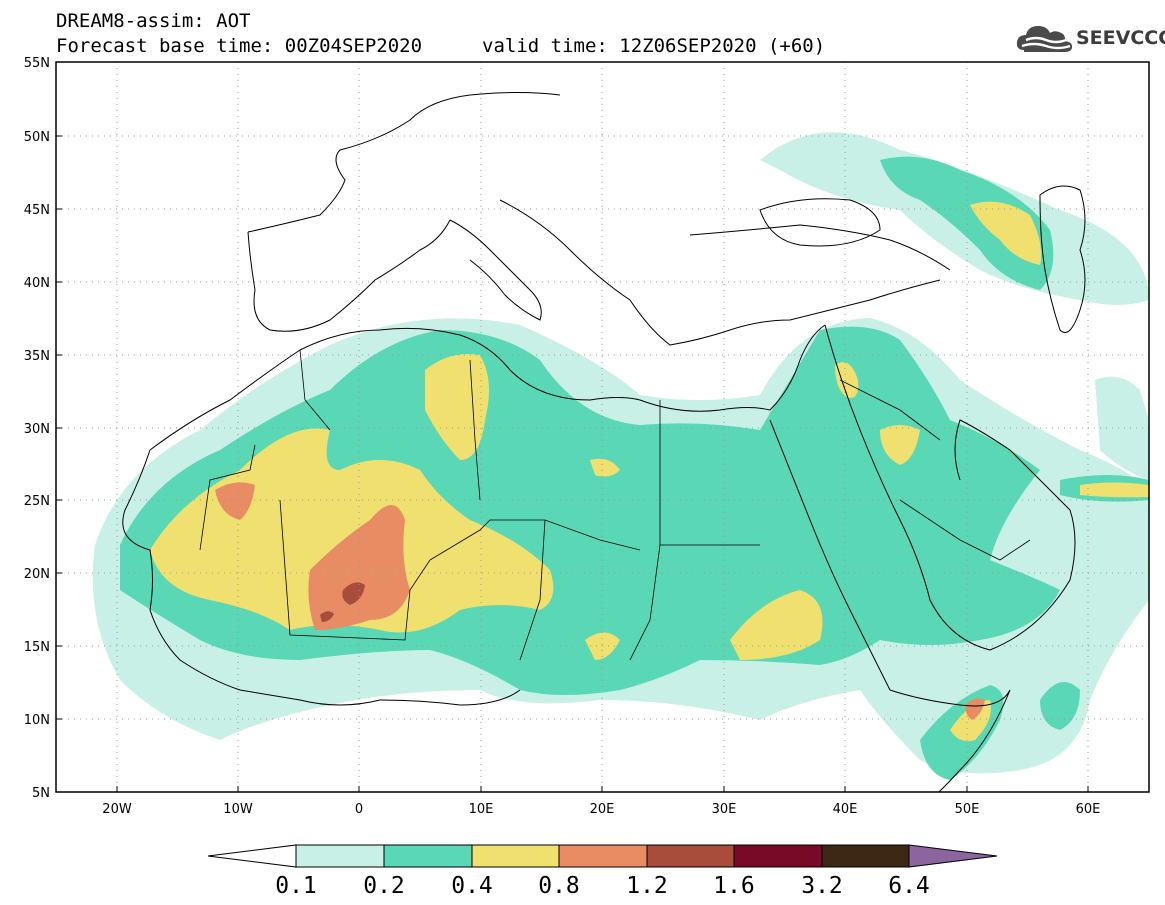 This screenshot has height=905, width=1165. Describe the element at coordinates (654, 46) in the screenshot. I see `valid-time: valid time: 12Z06SEP2020 (+60)` at that location.